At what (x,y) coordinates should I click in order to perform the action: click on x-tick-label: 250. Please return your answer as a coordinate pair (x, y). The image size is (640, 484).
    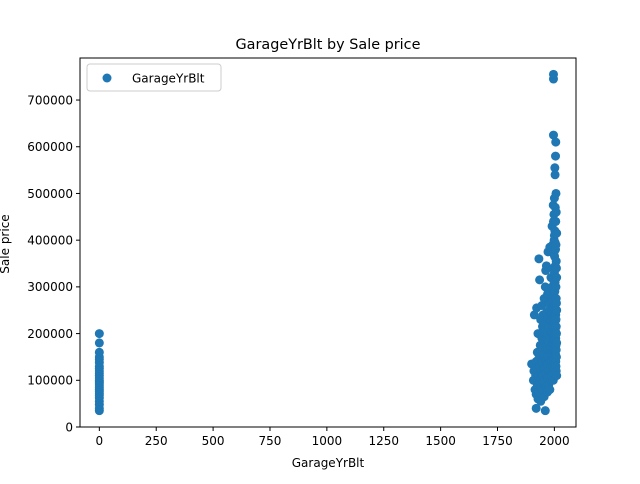
    Looking at the image, I should click on (156, 441).